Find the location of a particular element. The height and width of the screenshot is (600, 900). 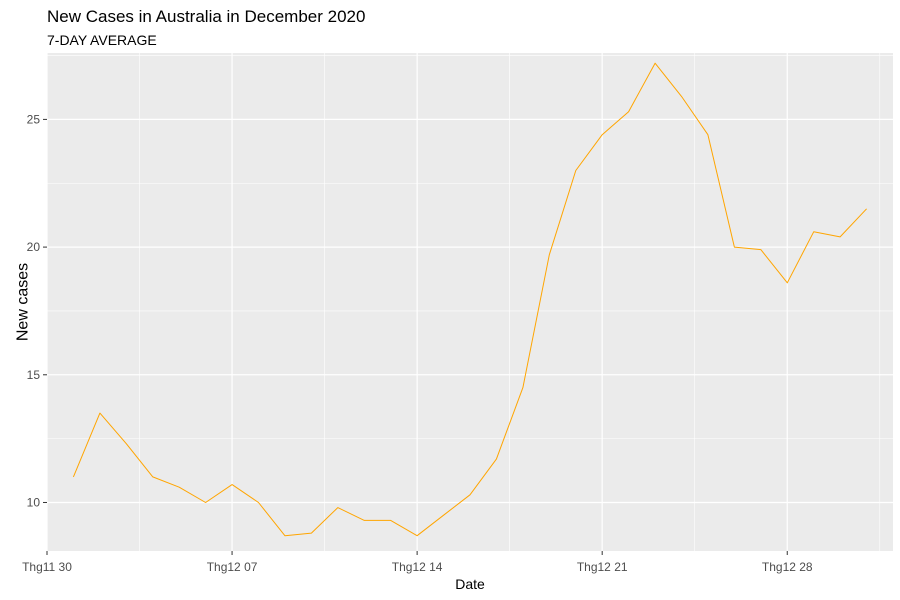

chart-title: New Cases in Australia in December 2020 is located at coordinates (206, 16).